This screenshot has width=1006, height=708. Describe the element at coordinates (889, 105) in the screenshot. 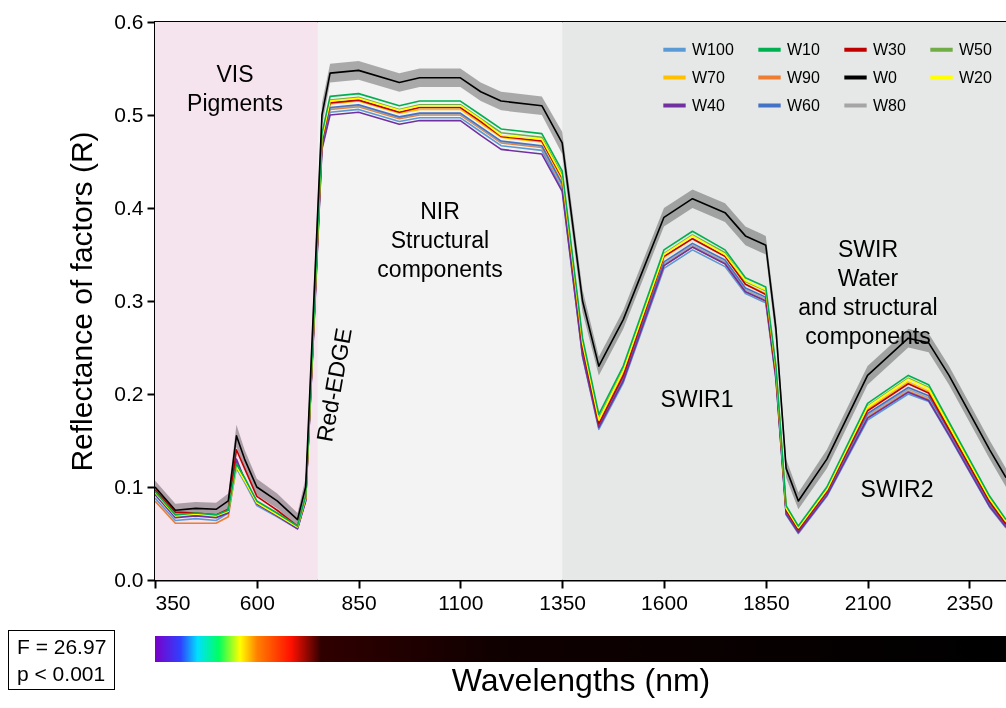

I see `legend-label: W80` at that location.